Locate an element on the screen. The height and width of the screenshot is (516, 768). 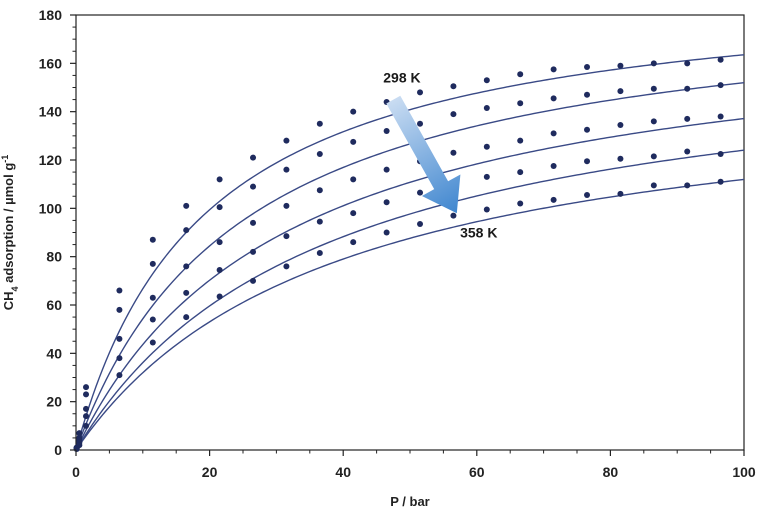
x-tick-label: 60 is located at coordinates (477, 472).